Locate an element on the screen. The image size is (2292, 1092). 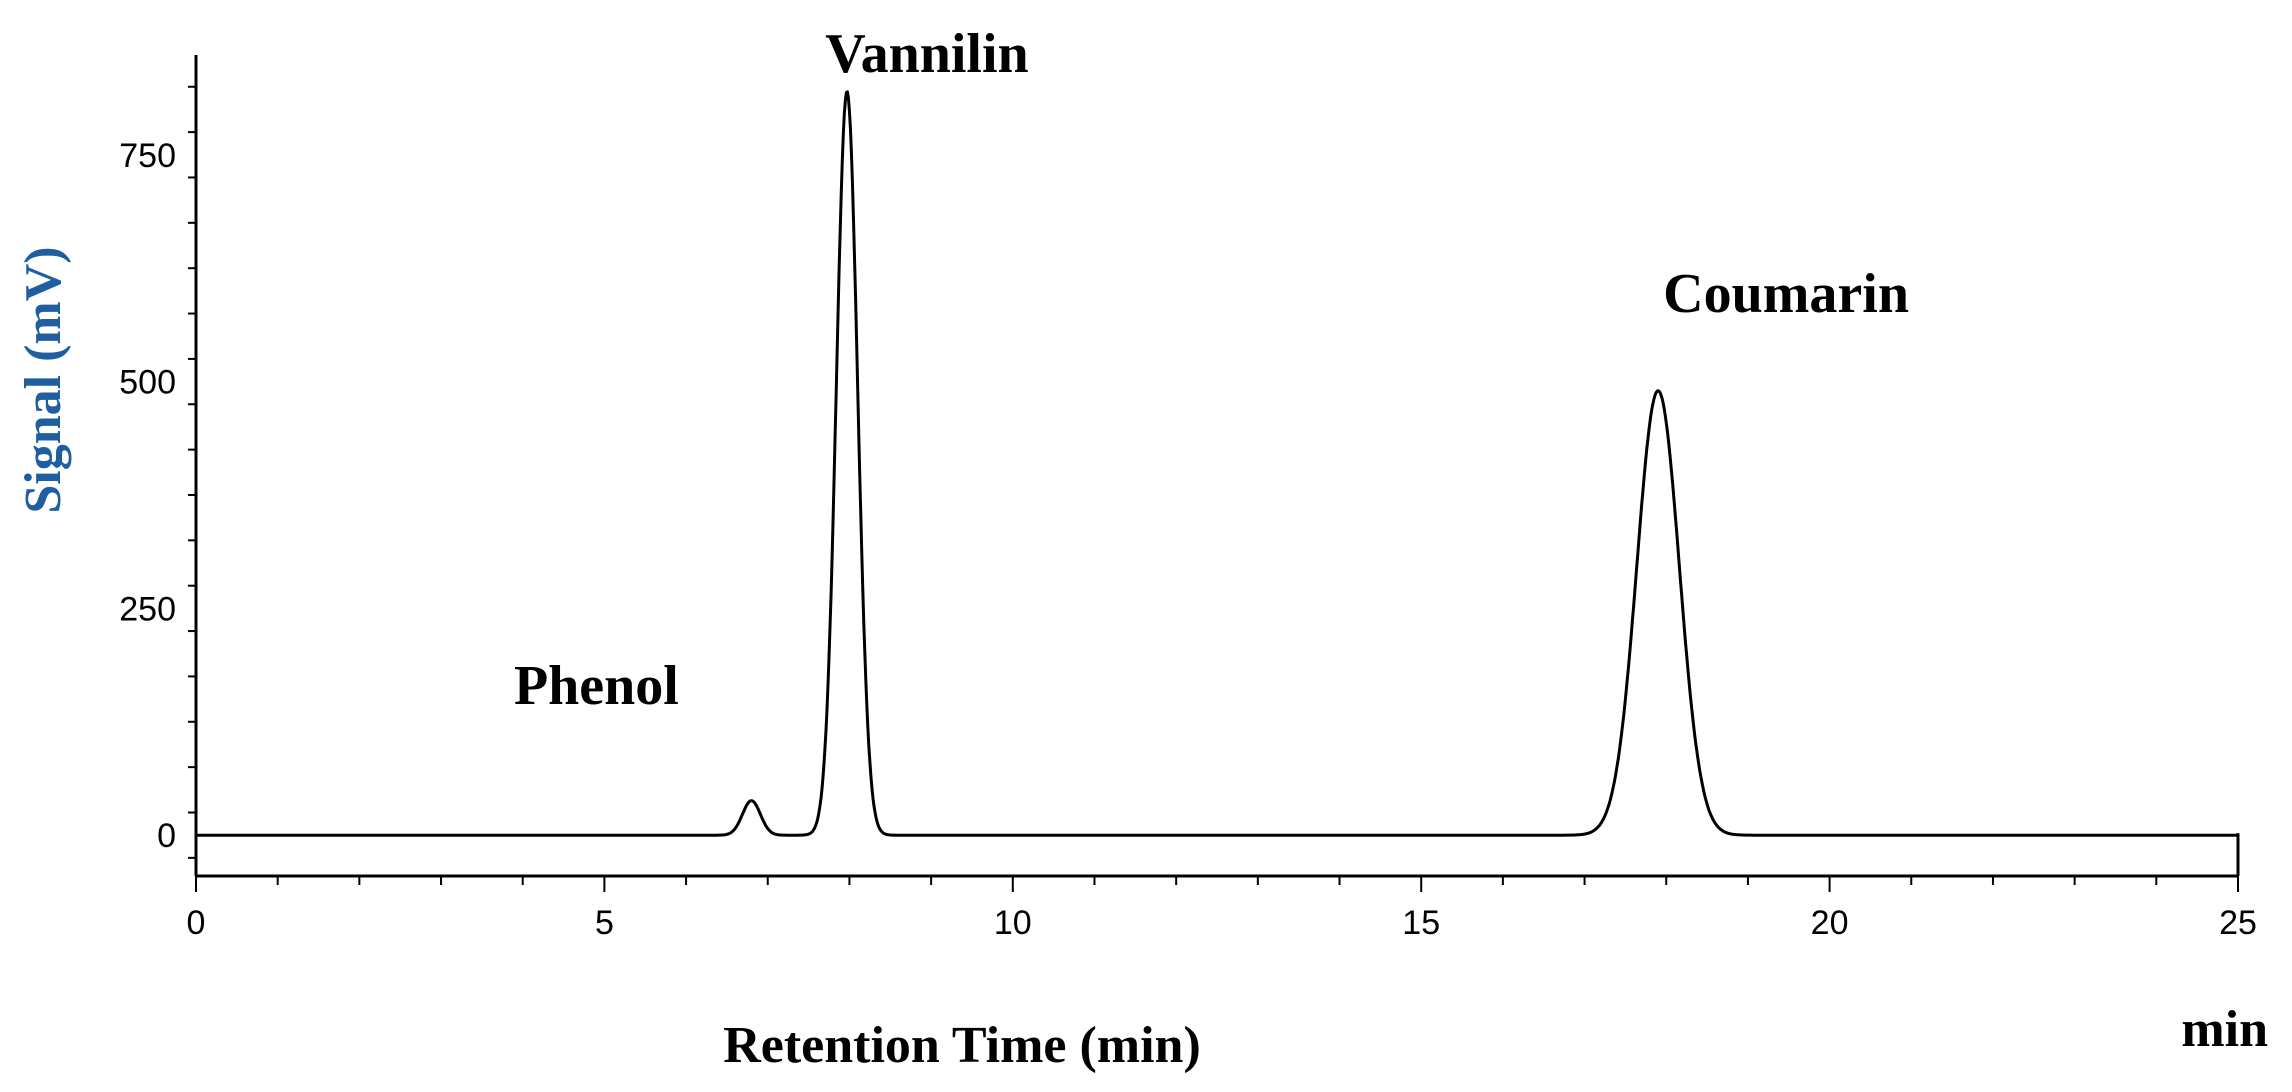
x-tick-label: 25 is located at coordinates (2238, 923).